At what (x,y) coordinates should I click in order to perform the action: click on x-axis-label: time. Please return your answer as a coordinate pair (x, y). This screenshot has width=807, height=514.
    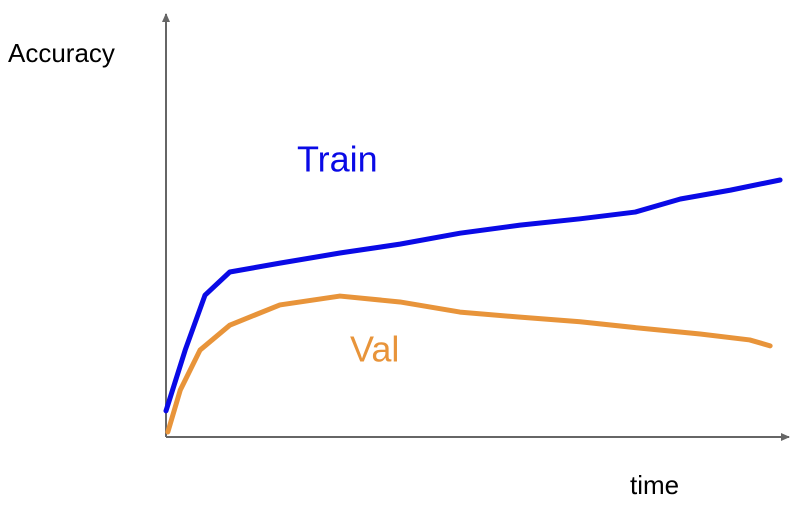
    Looking at the image, I should click on (654, 485).